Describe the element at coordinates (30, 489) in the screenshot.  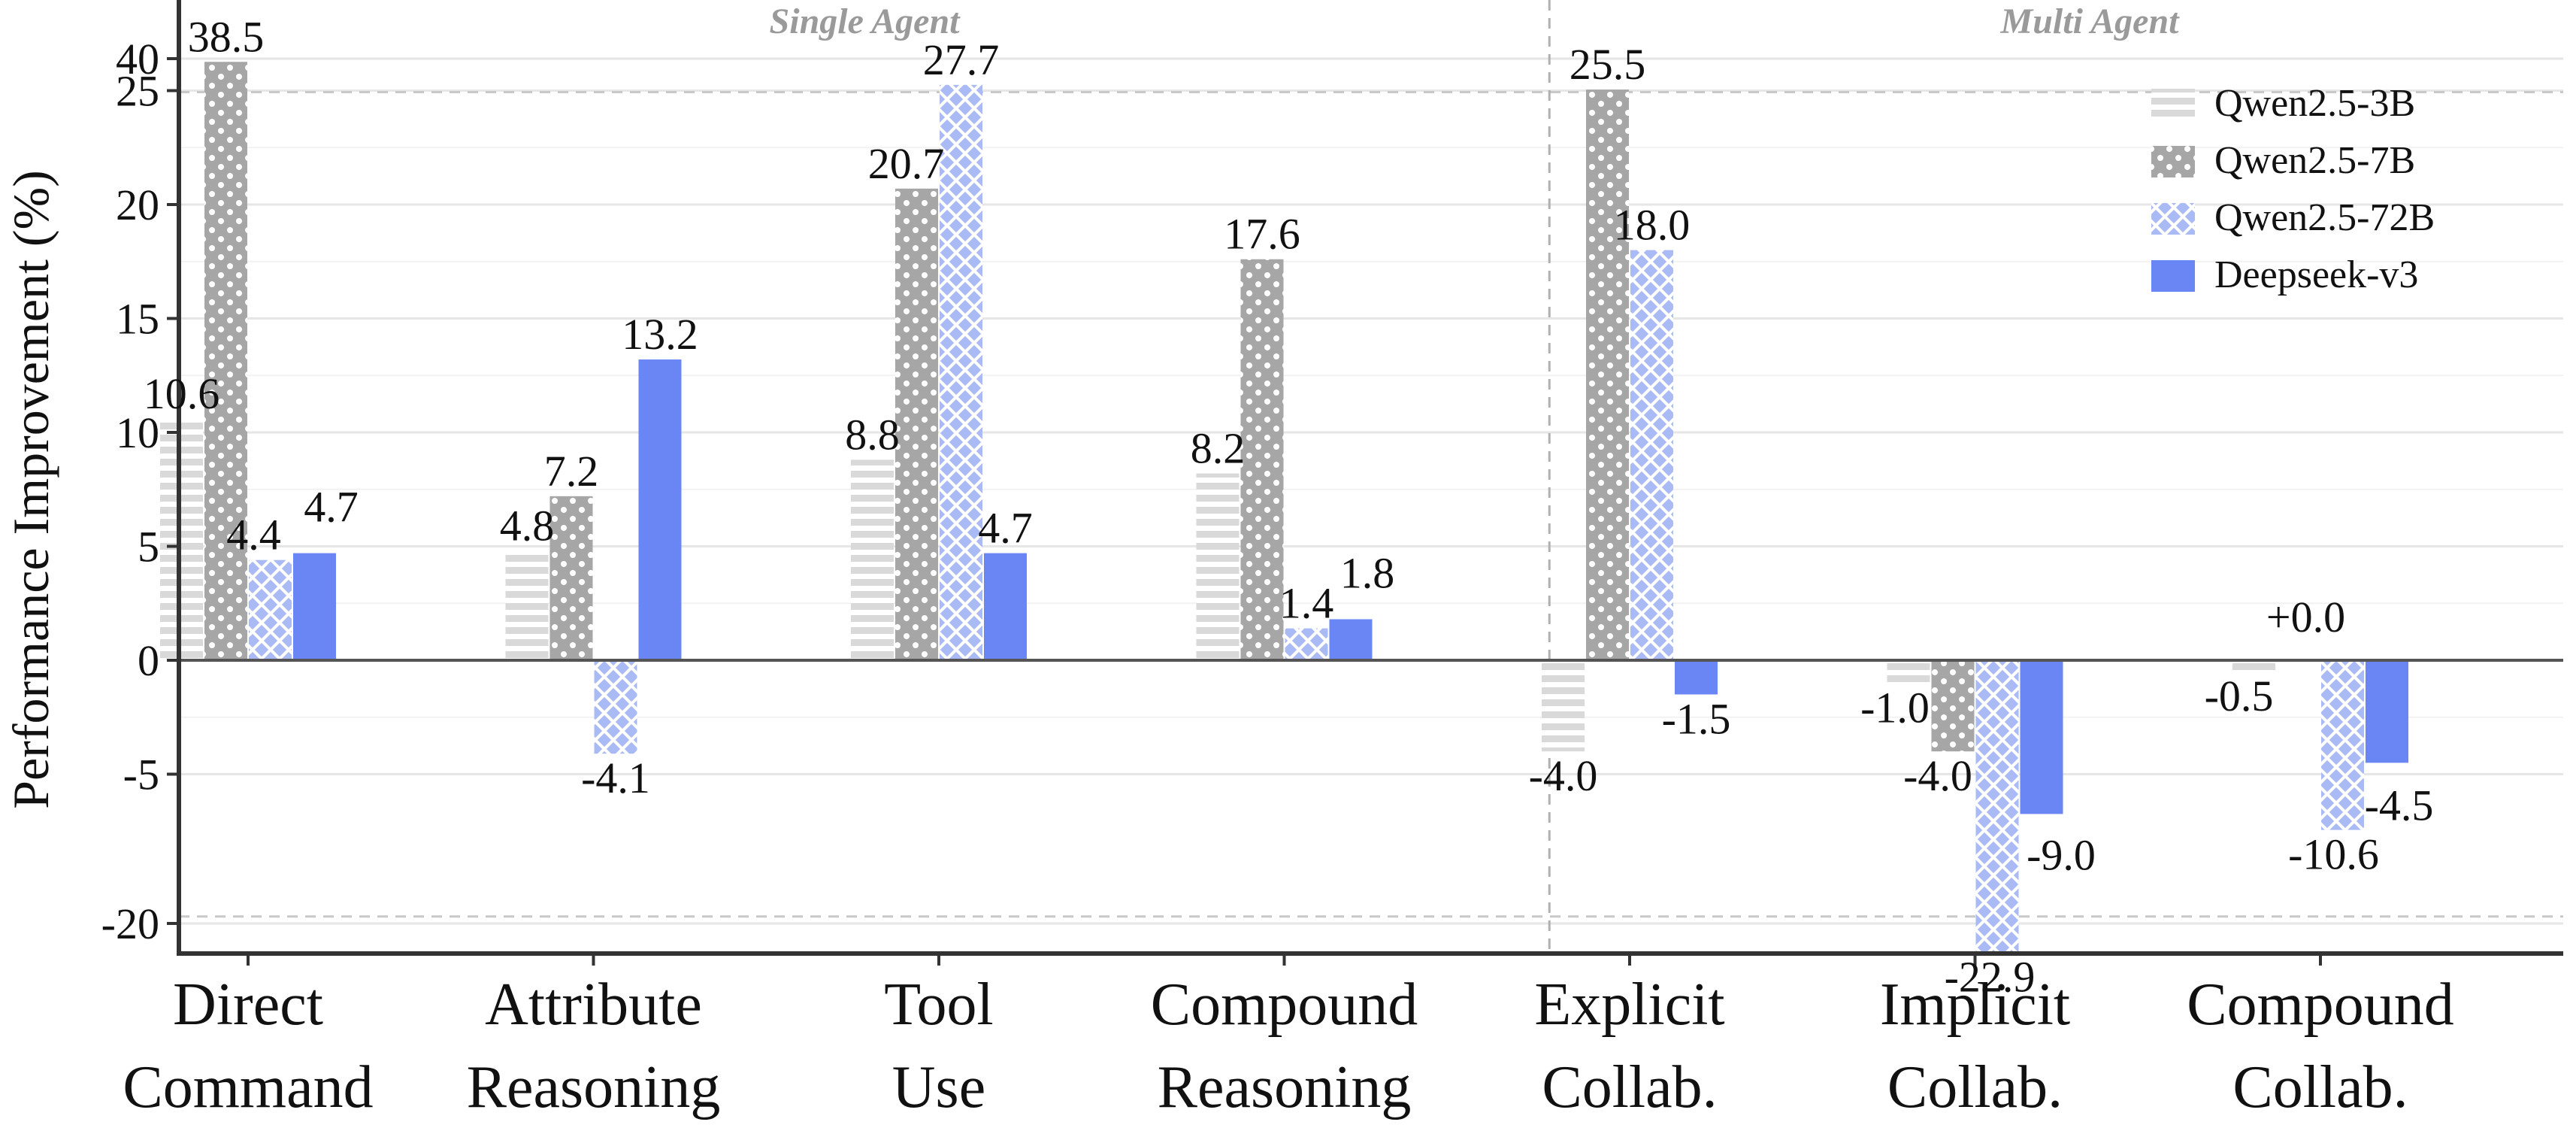
I see `y-axis-title: Performance Improvement (%)` at that location.